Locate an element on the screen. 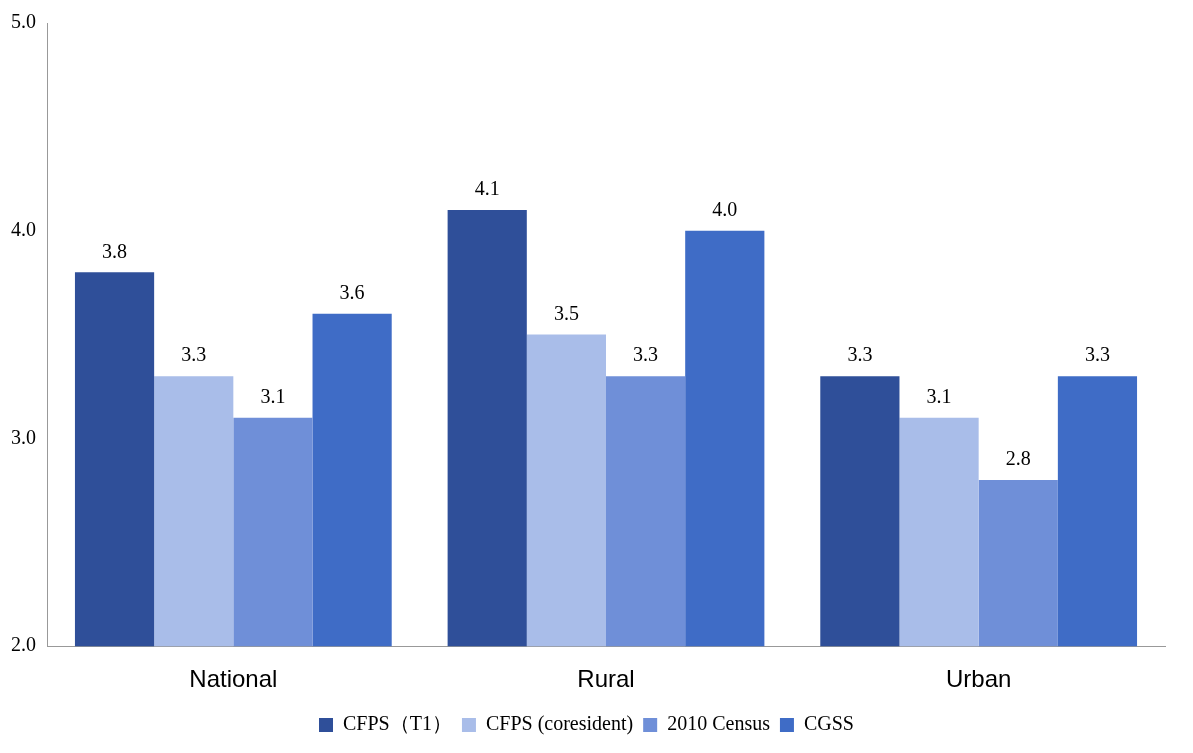 Image resolution: width=1193 pixels, height=753 pixels. y-tick-label: 4.0 is located at coordinates (23, 228).